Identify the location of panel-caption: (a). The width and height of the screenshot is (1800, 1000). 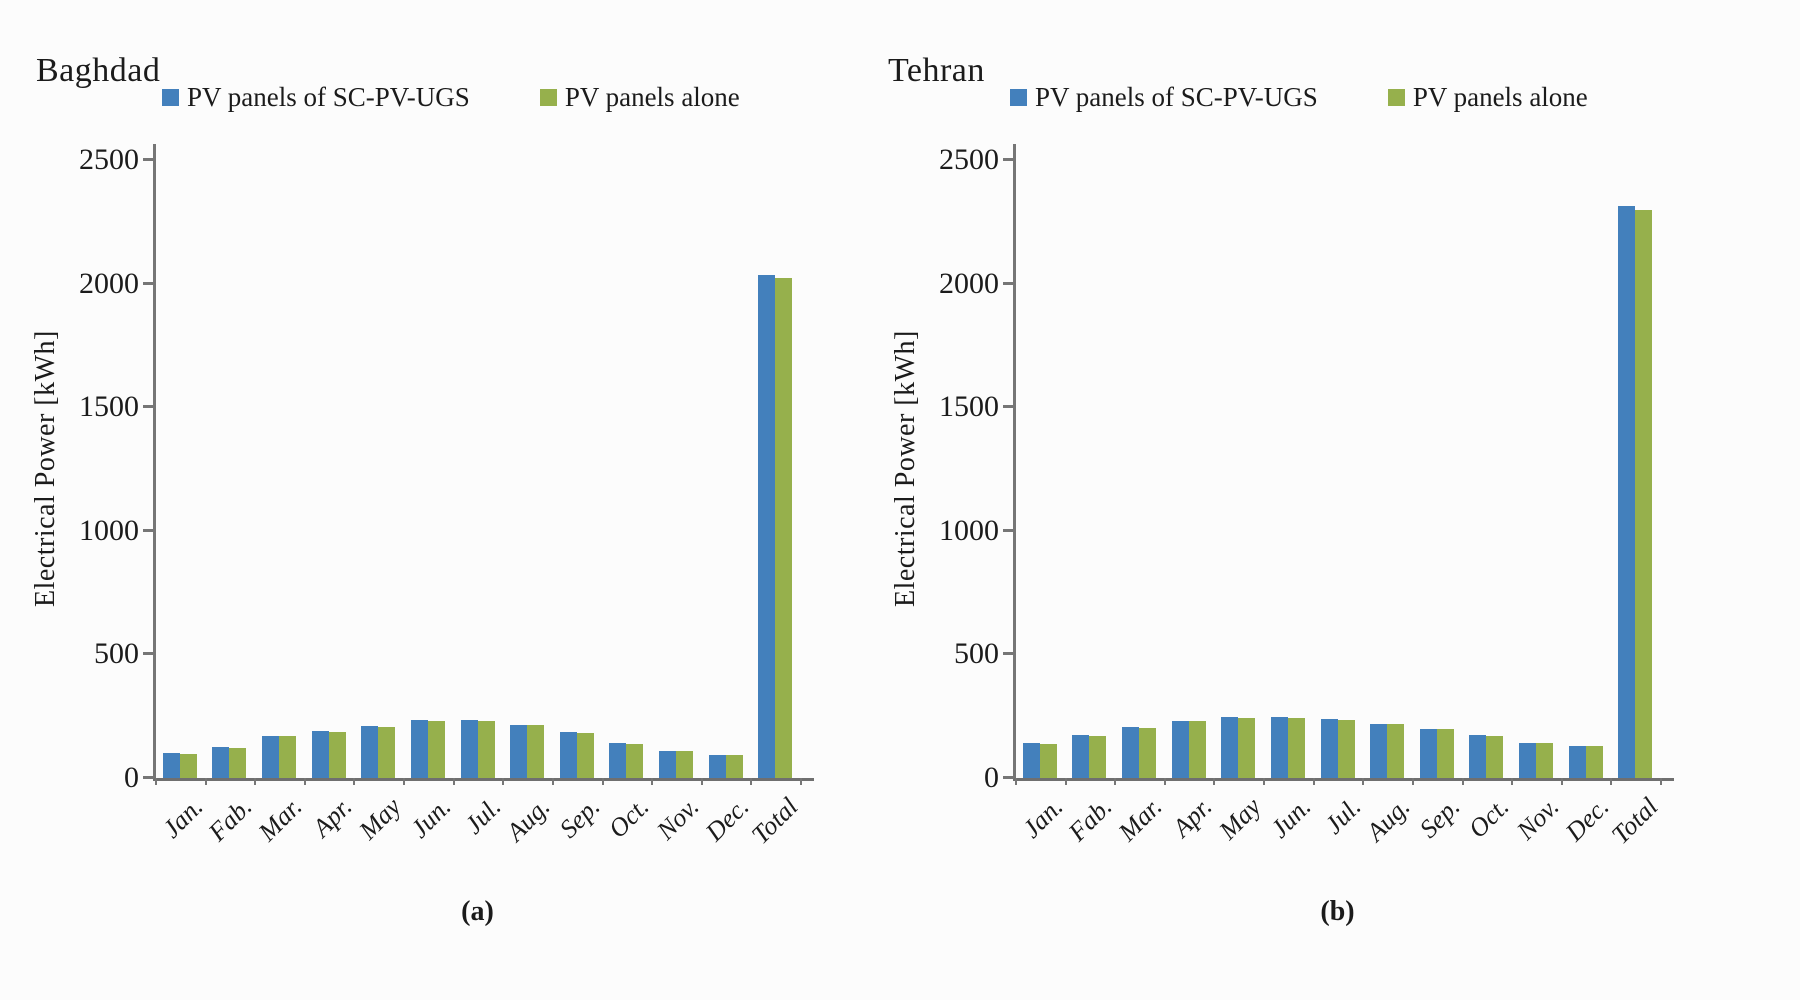
(477, 911).